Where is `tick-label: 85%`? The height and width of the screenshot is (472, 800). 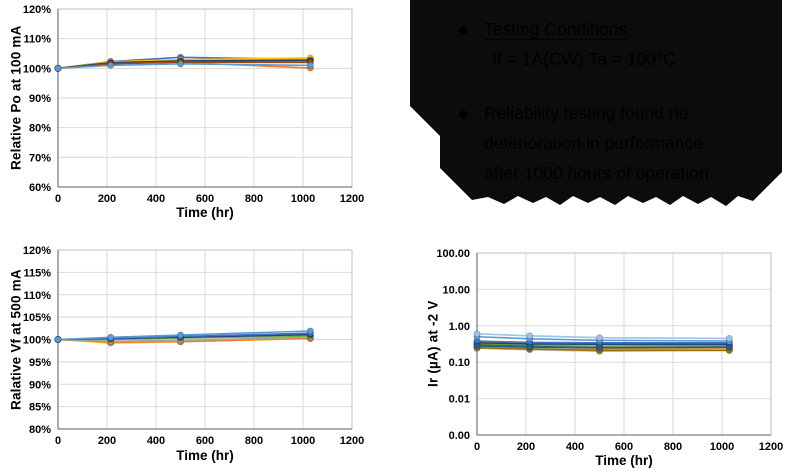 tick-label: 85% is located at coordinates (40, 408).